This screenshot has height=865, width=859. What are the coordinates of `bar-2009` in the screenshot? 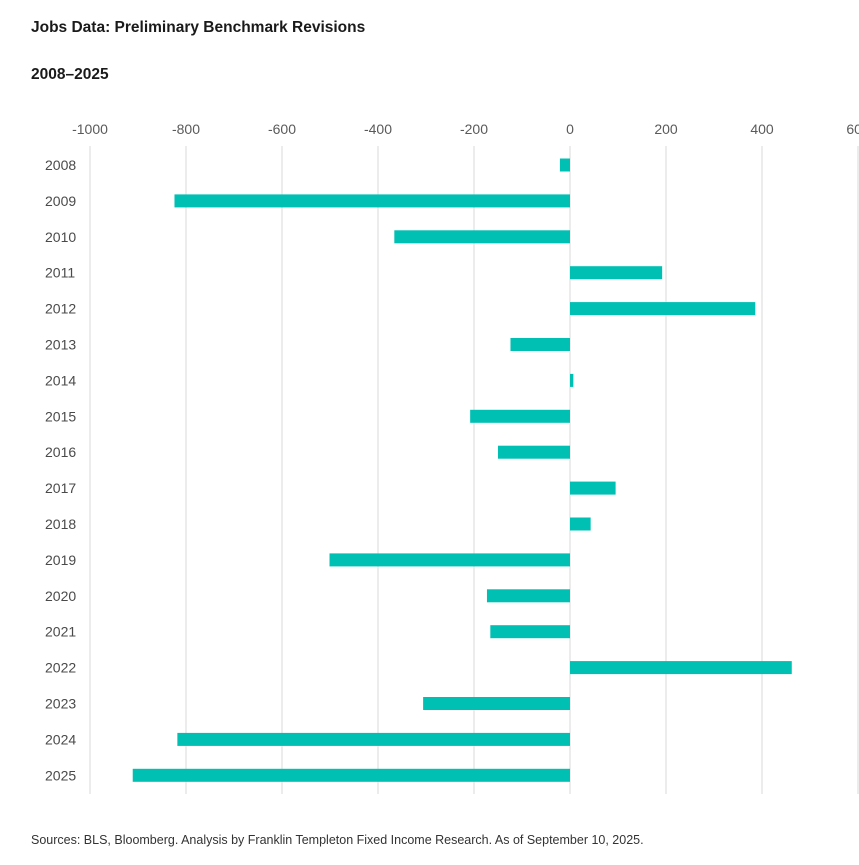 It's located at (372, 201).